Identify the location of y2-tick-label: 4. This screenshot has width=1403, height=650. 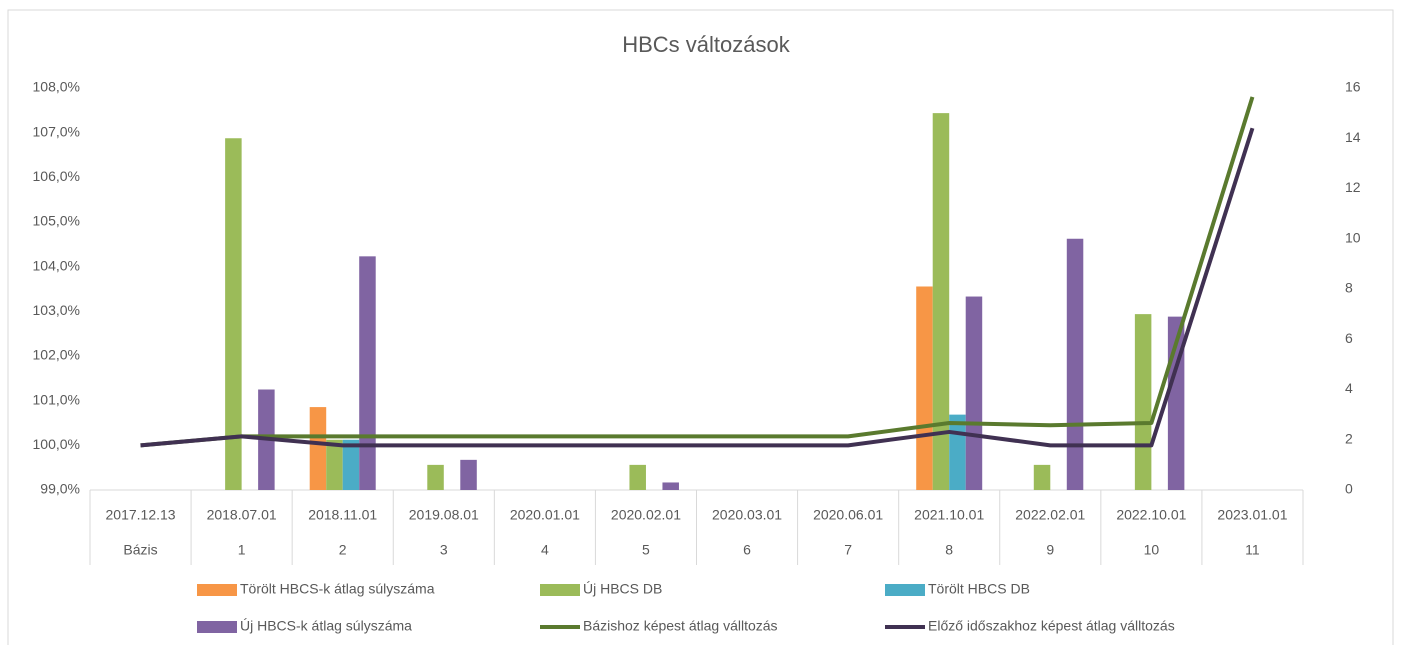
(1349, 388).